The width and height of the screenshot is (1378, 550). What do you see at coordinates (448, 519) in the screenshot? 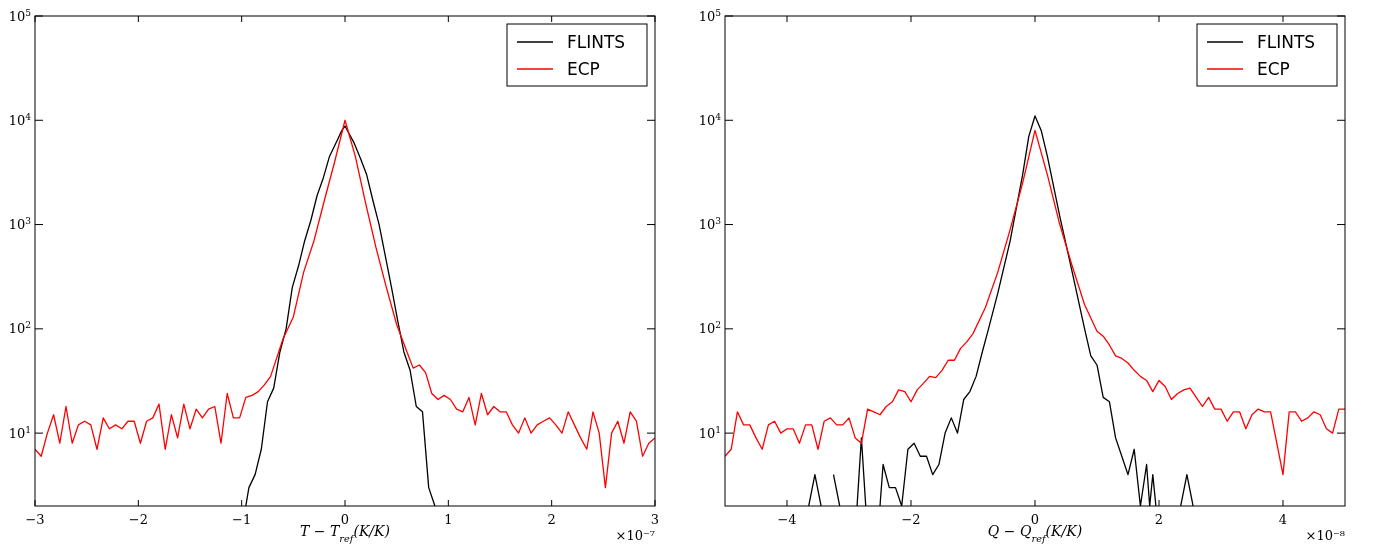
I see `x-tick-label: 1` at bounding box center [448, 519].